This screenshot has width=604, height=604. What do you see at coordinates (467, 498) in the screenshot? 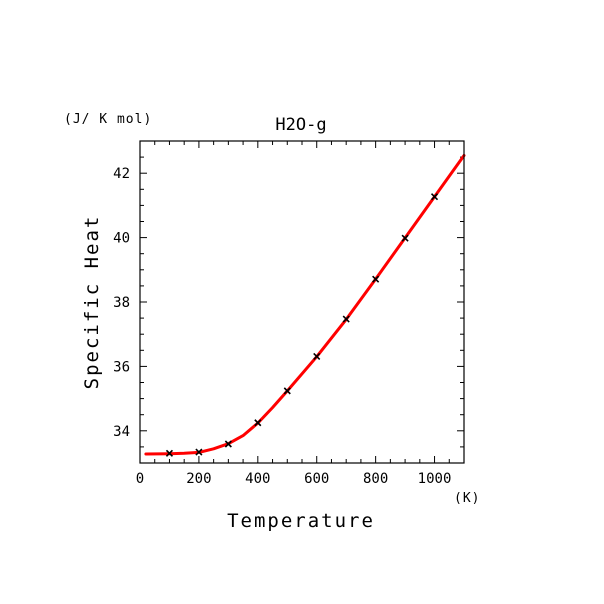
I see `x-unit-label: (K)` at bounding box center [467, 498].